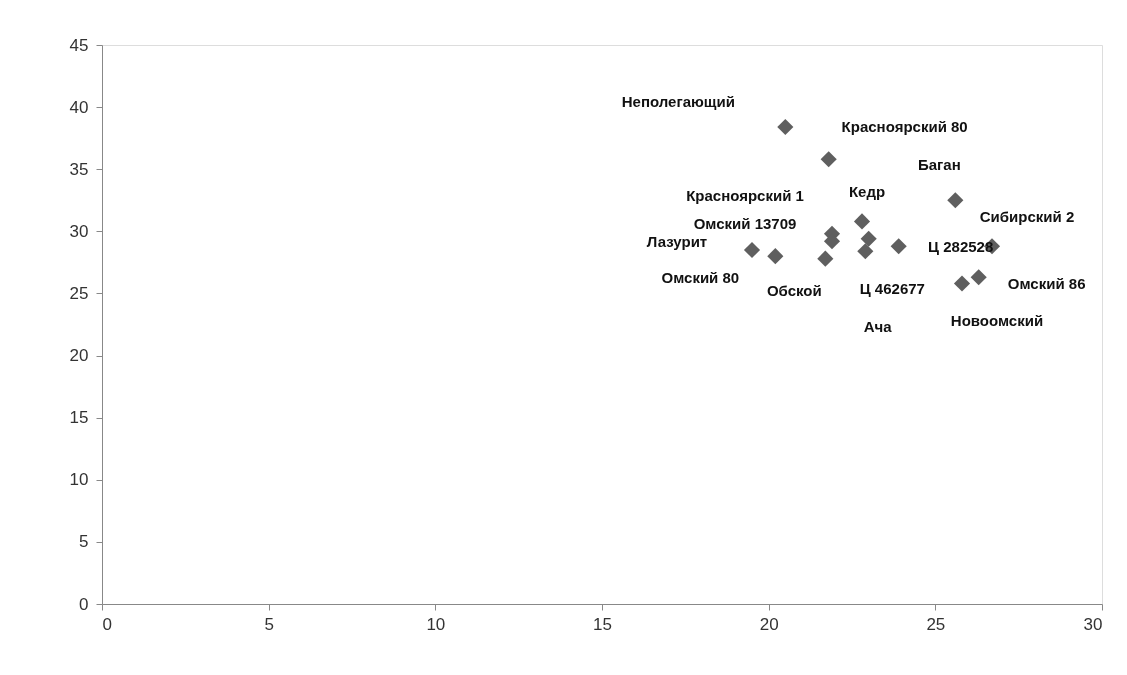 The width and height of the screenshot is (1127, 675). I want to click on annotation: Лазурит, so click(677, 241).